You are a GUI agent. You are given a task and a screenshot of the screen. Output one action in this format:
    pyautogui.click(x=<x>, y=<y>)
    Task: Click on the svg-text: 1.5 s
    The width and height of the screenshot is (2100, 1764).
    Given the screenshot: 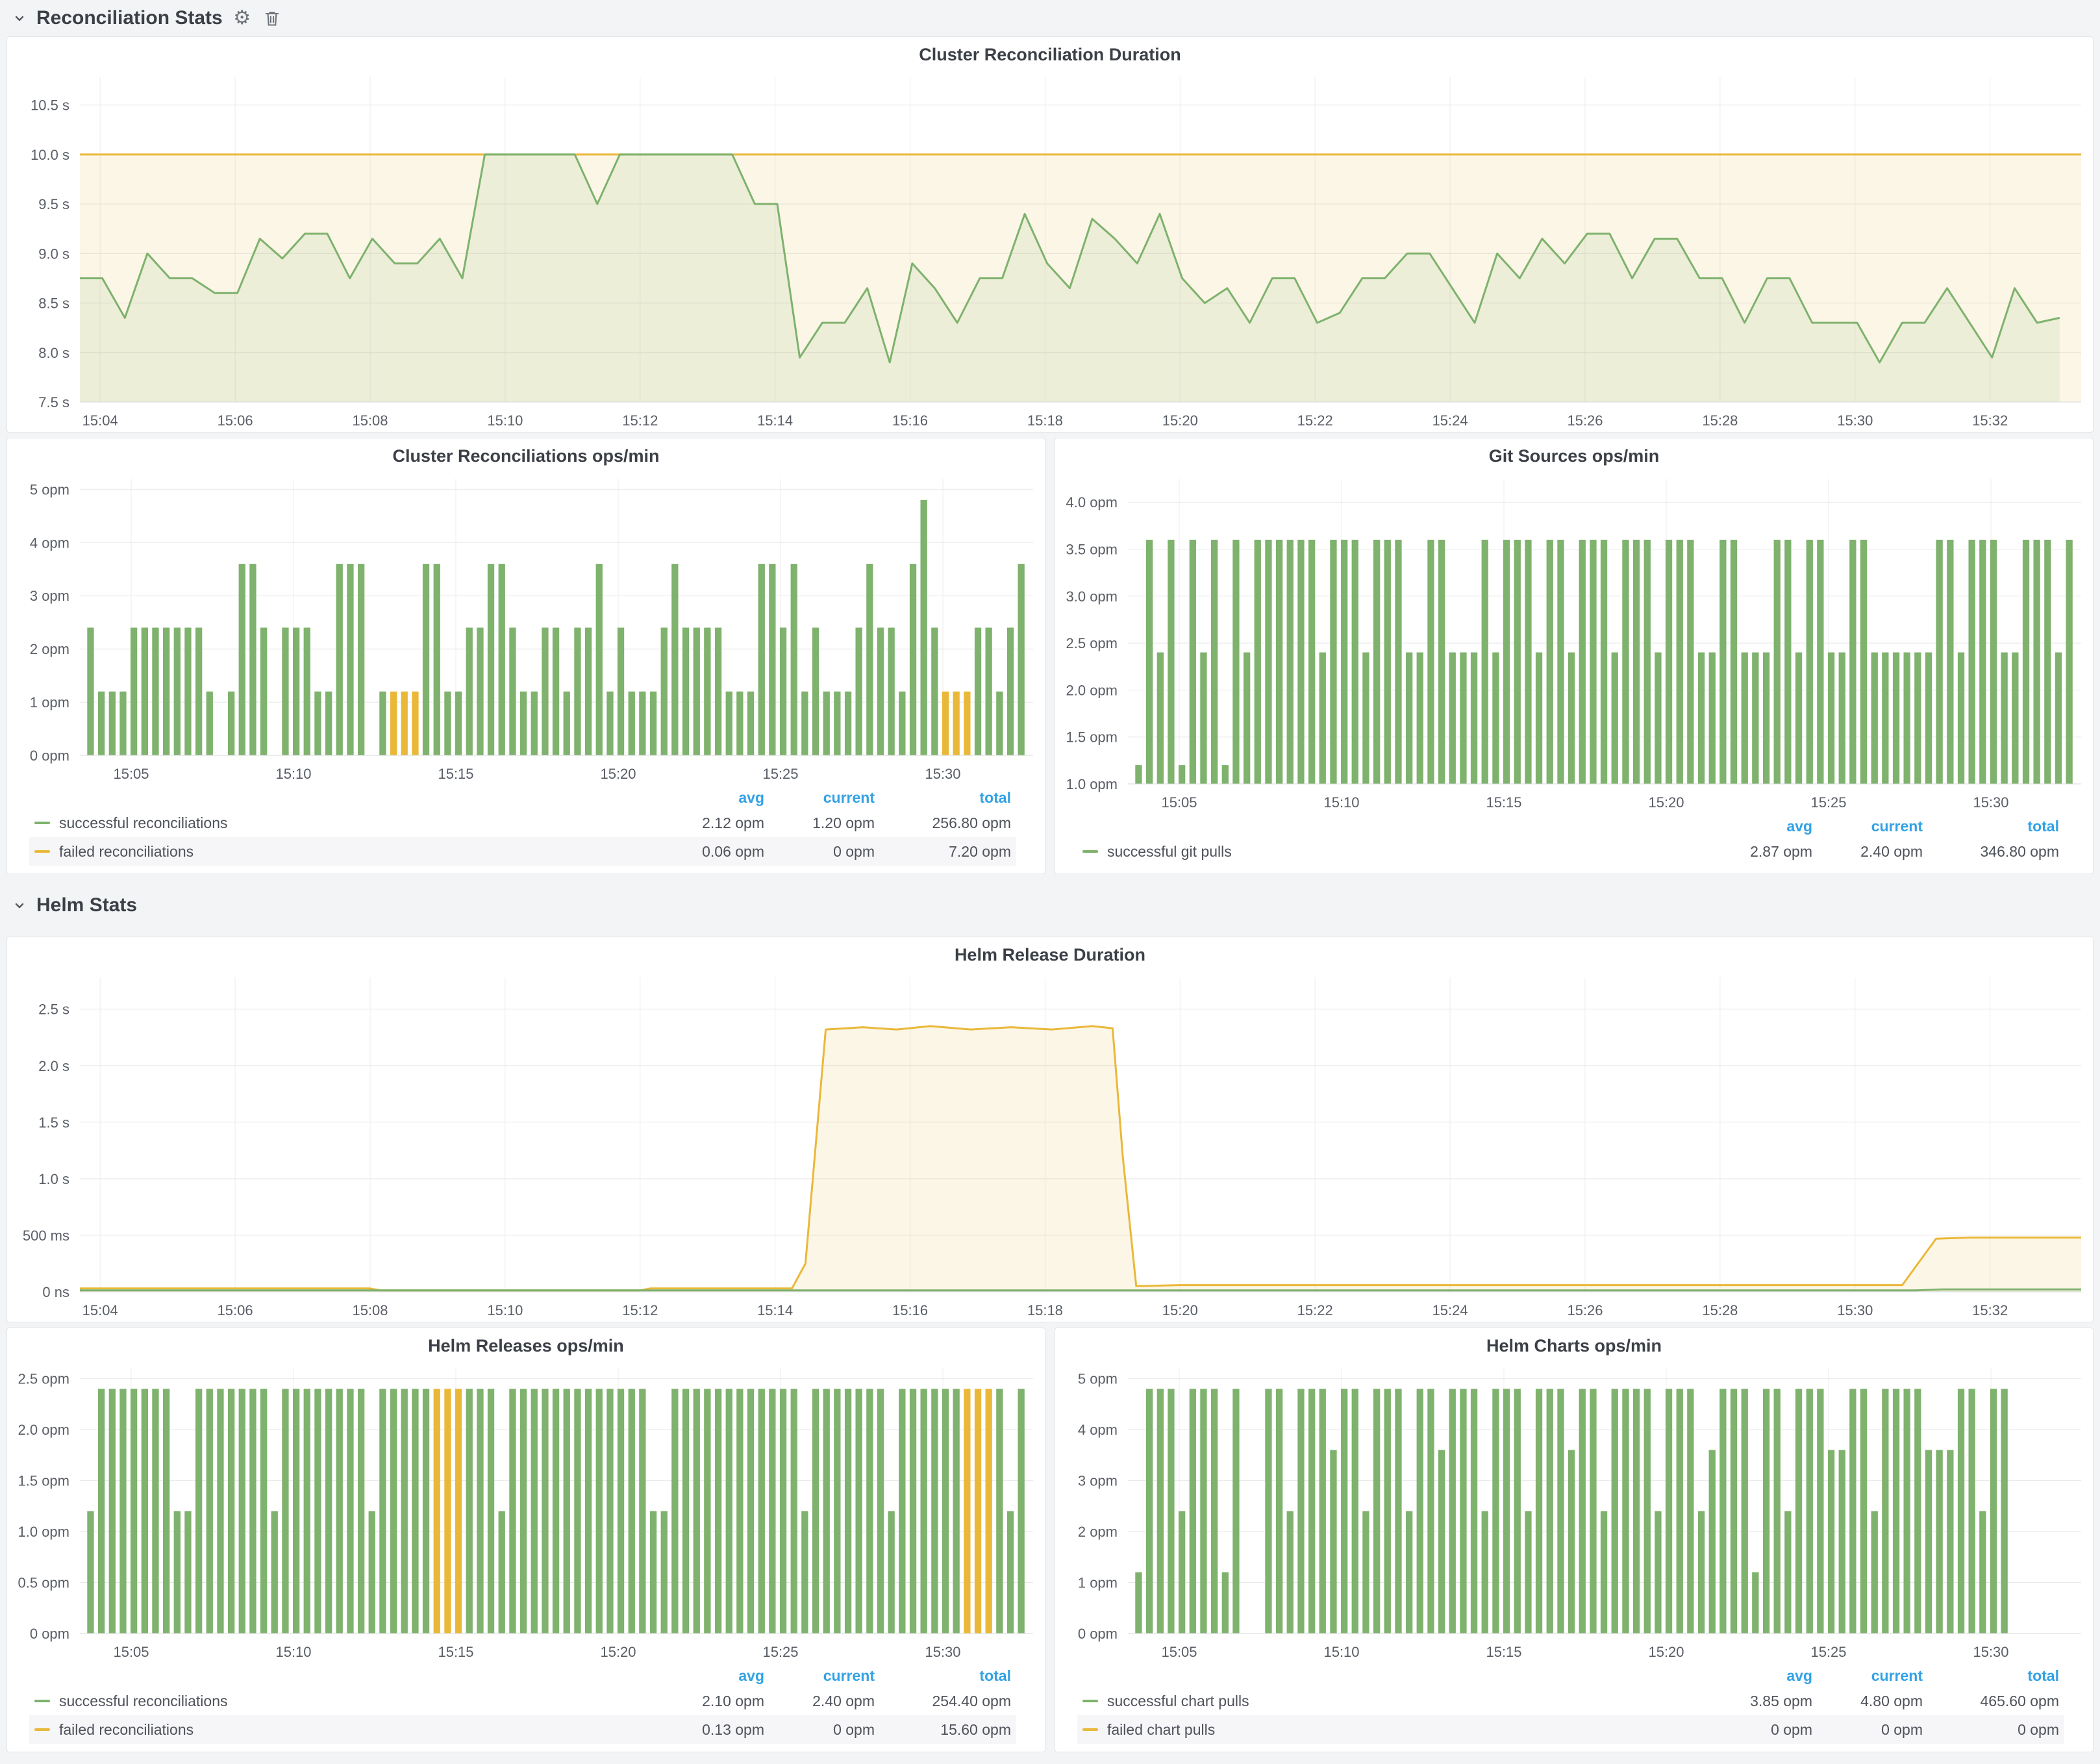 What is the action you would take?
    pyautogui.click(x=53, y=1123)
    